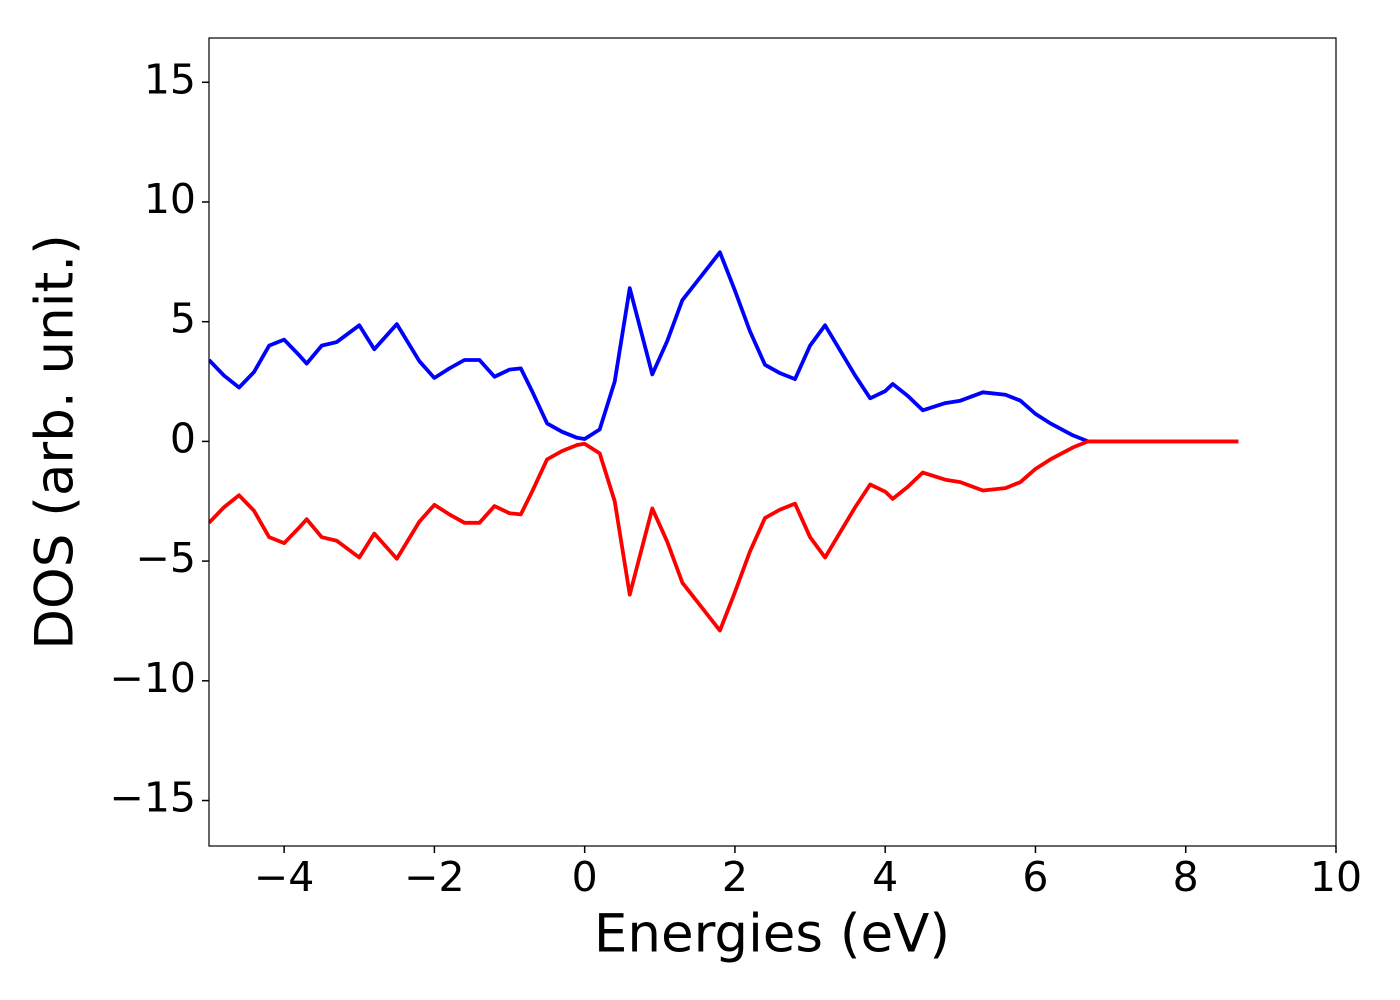 The width and height of the screenshot is (1400, 1000). What do you see at coordinates (284, 877) in the screenshot?
I see `x-tick-label: −4` at bounding box center [284, 877].